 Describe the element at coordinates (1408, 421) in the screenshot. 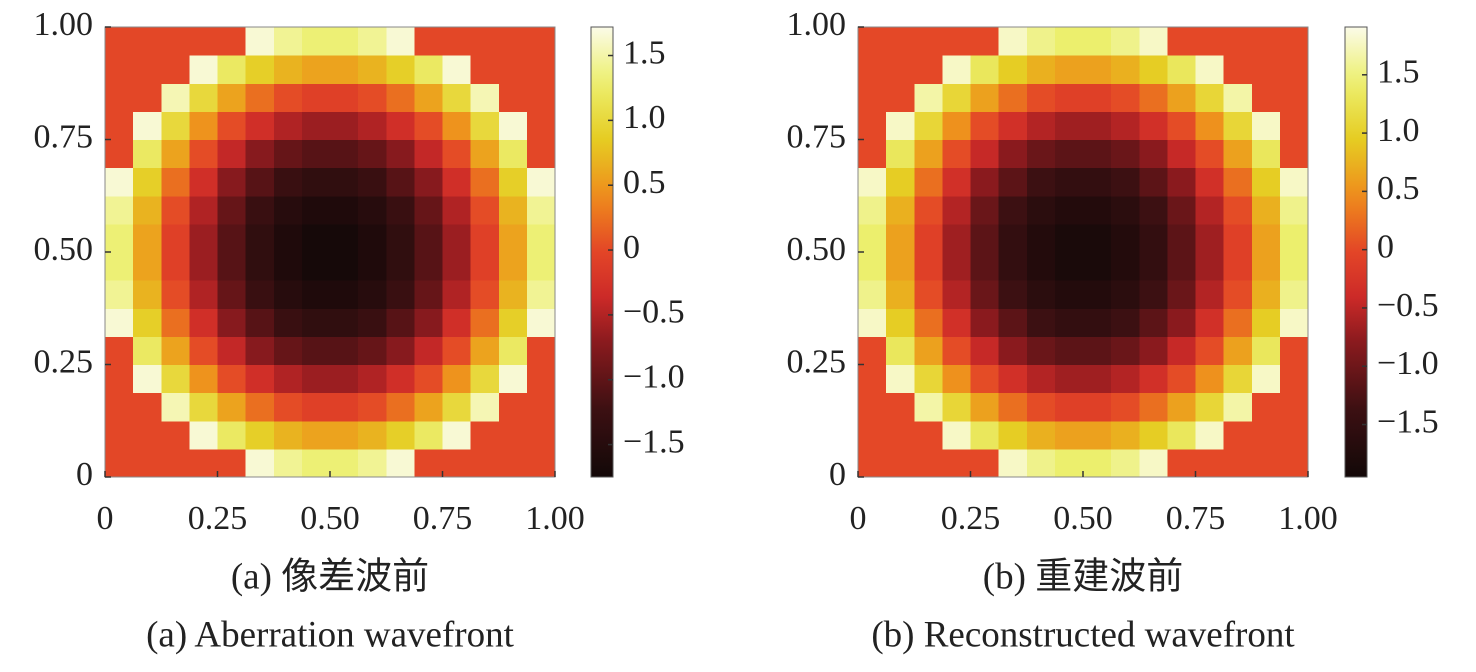

I see `colorbar-tick-label: −1.5` at that location.